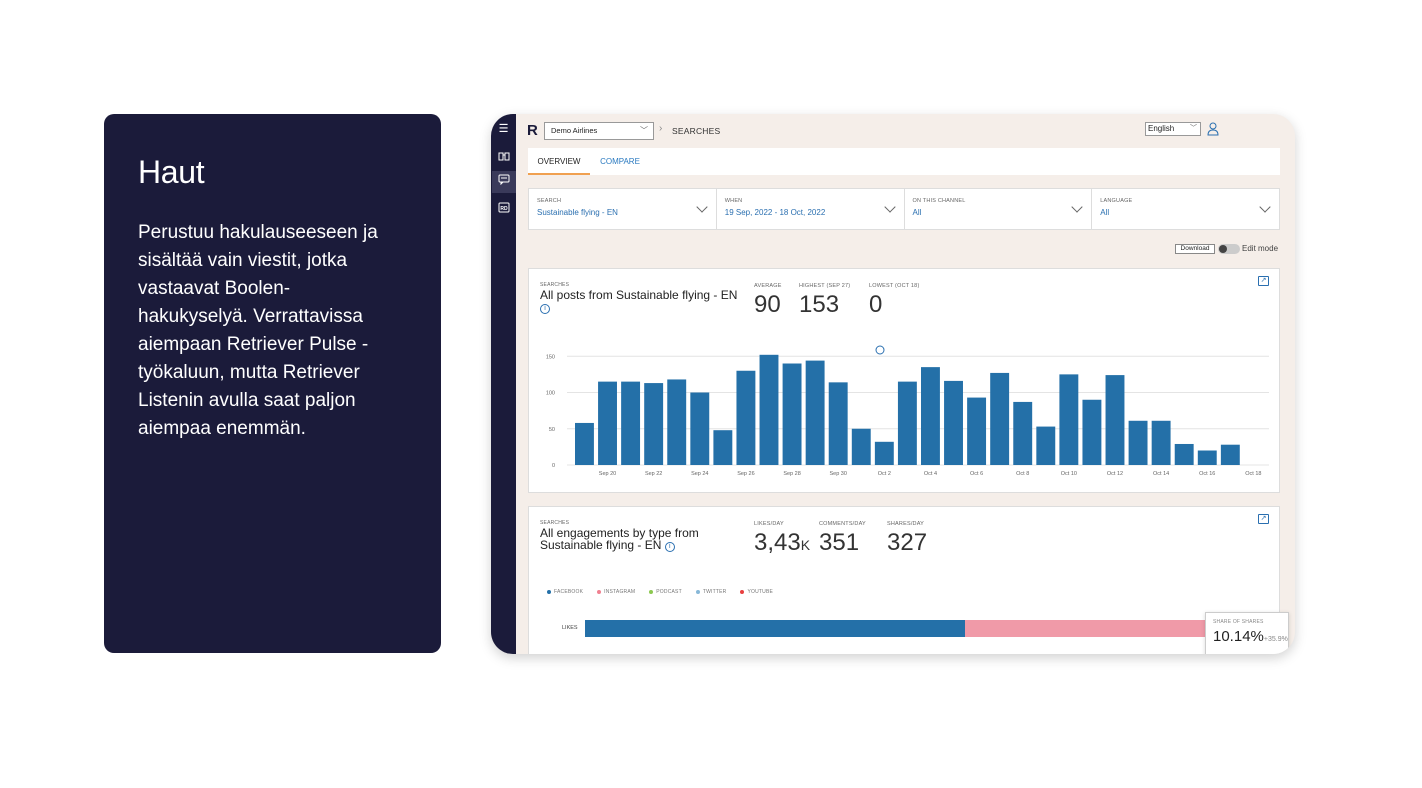 Image resolution: width=1422 pixels, height=788 pixels. What do you see at coordinates (574, 130) in the screenshot?
I see `org-select-value: Demo Airlines` at bounding box center [574, 130].